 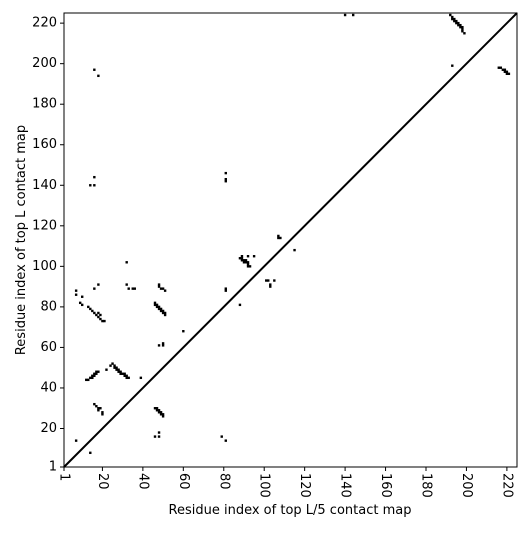 What do you see at coordinates (142, 481) in the screenshot?
I see `x-tick-label: 40` at bounding box center [142, 481].